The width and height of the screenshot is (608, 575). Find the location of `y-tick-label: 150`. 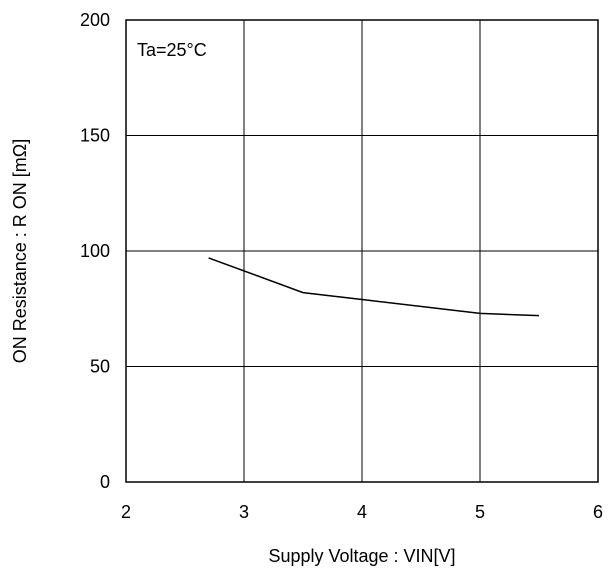

y-tick-label: 150 is located at coordinates (95, 136).